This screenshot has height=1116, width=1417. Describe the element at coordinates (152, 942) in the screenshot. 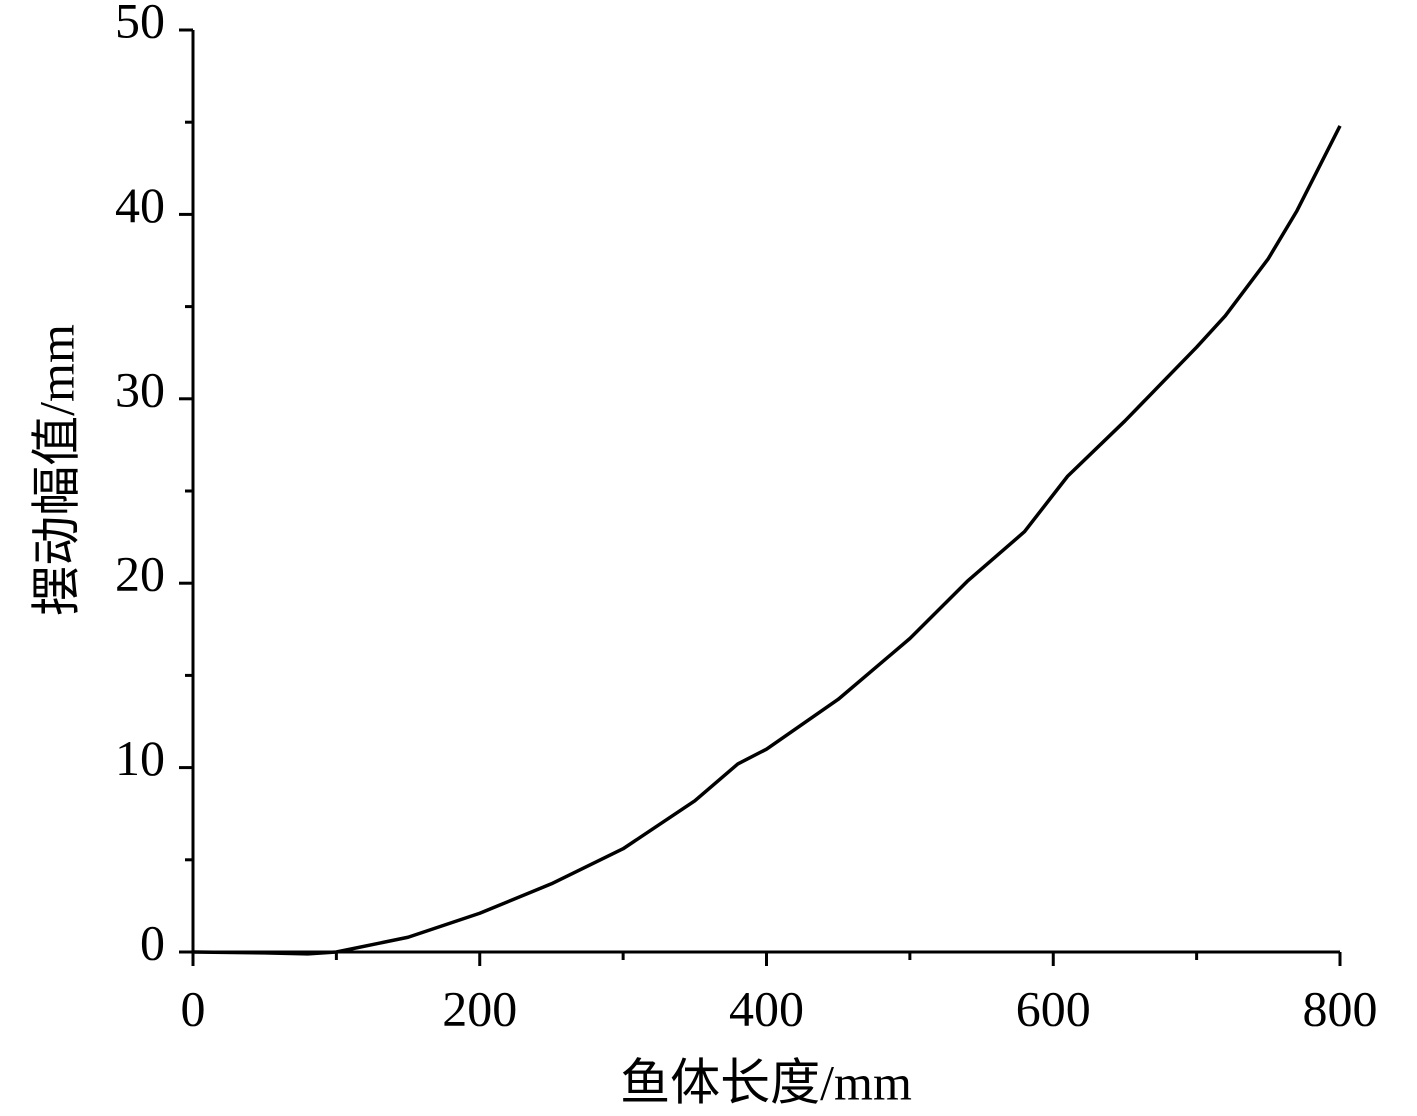

I see `y-tick-label: 0` at that location.